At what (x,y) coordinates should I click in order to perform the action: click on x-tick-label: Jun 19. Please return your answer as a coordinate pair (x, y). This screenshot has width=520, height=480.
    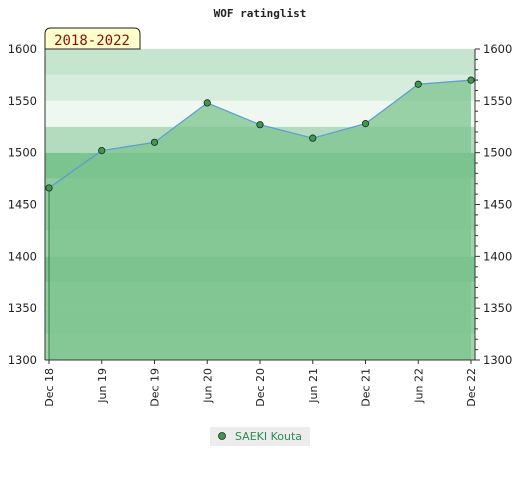
    Looking at the image, I should click on (102, 386).